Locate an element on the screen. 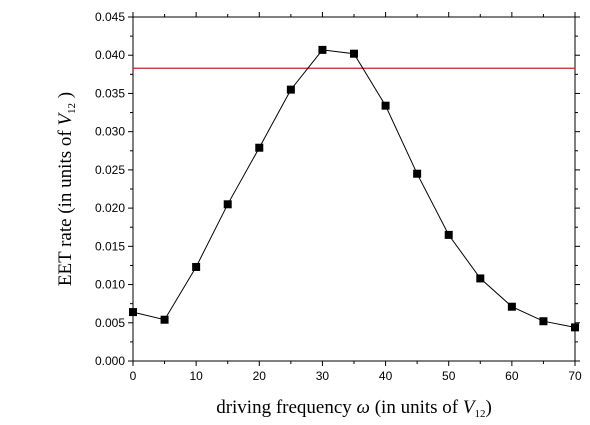  y-tick-label: 0.000 is located at coordinates (110, 361).